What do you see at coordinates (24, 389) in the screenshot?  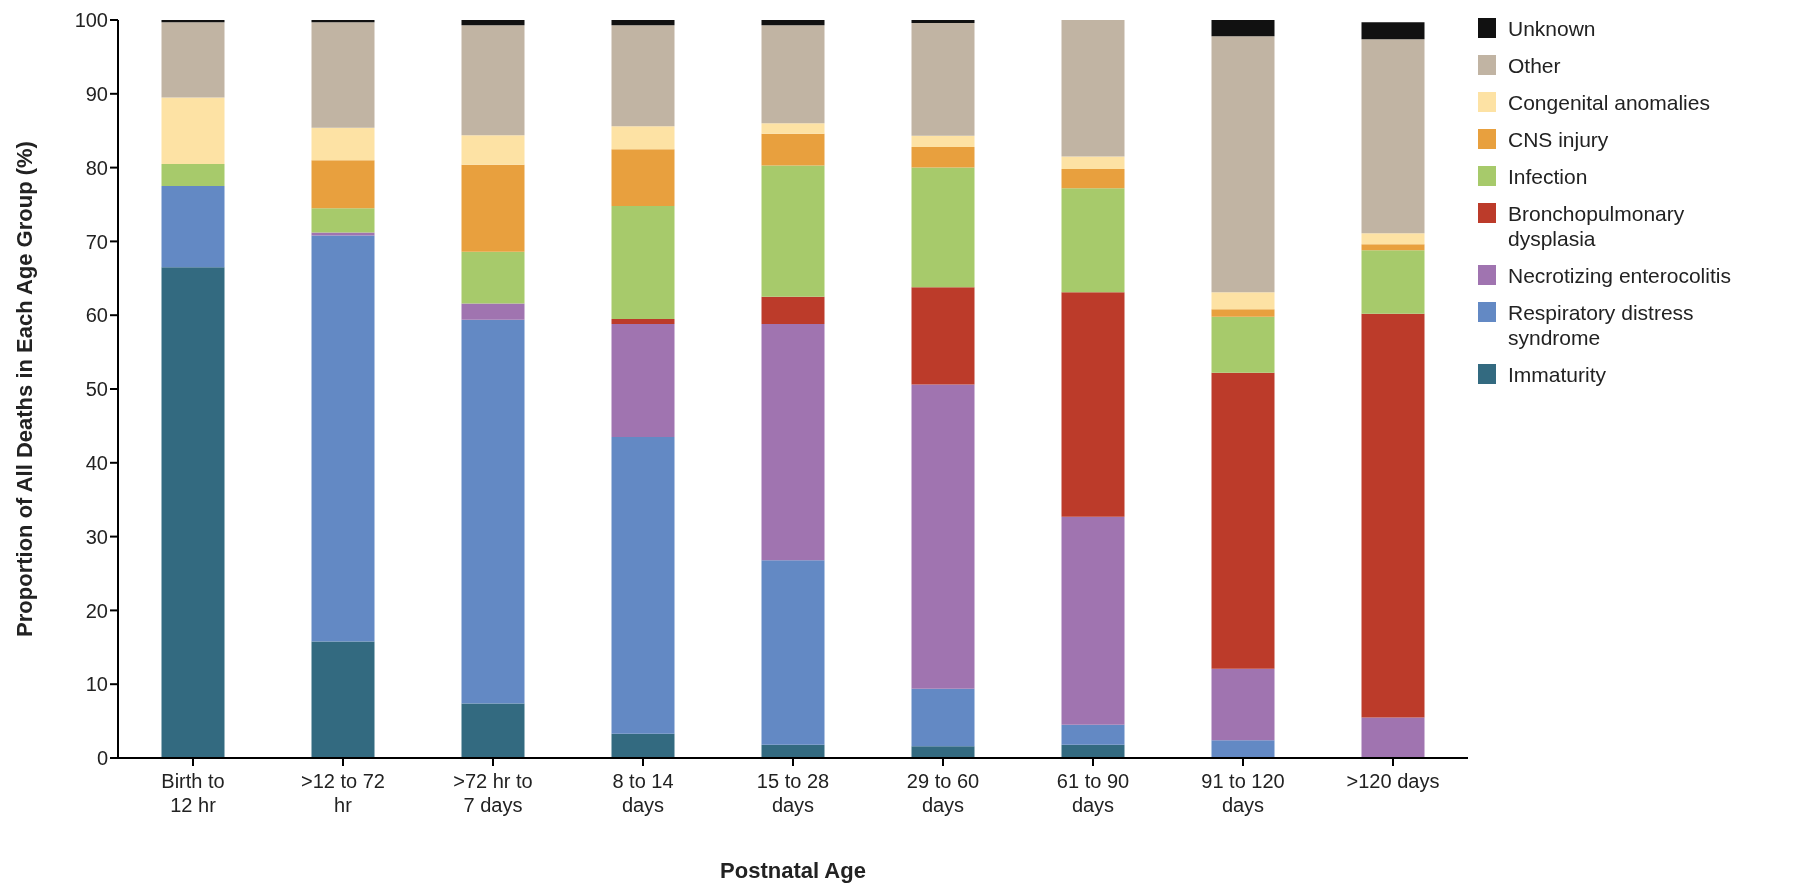 I see `y-axis-title: Proportion of All Deaths in Each Age Group (%)` at bounding box center [24, 389].